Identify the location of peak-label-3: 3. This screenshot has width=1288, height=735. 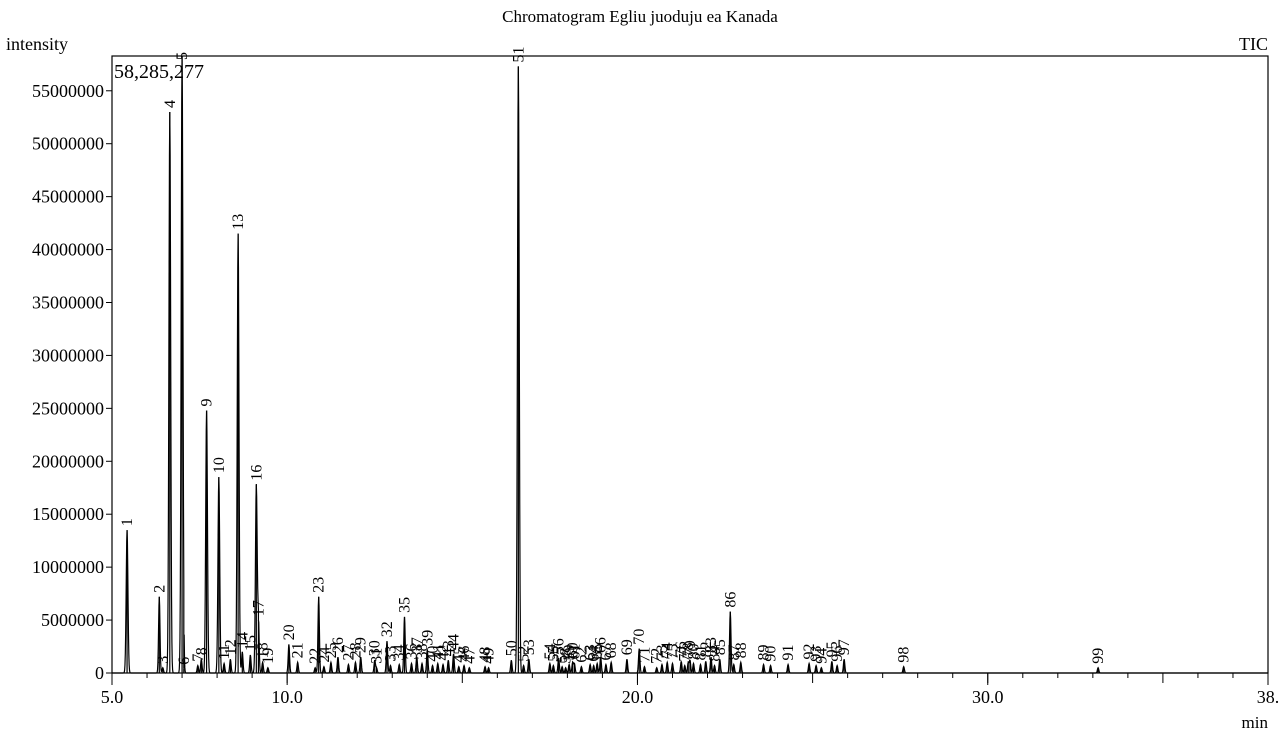
(163, 660).